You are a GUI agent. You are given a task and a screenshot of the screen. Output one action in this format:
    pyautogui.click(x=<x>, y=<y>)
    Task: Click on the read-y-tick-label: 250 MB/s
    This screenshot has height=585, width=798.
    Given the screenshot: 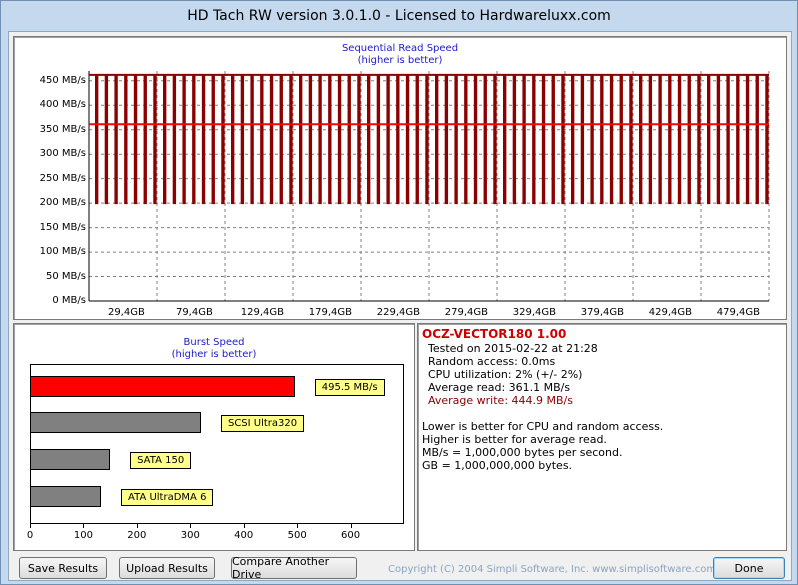 What is the action you would take?
    pyautogui.click(x=62, y=178)
    